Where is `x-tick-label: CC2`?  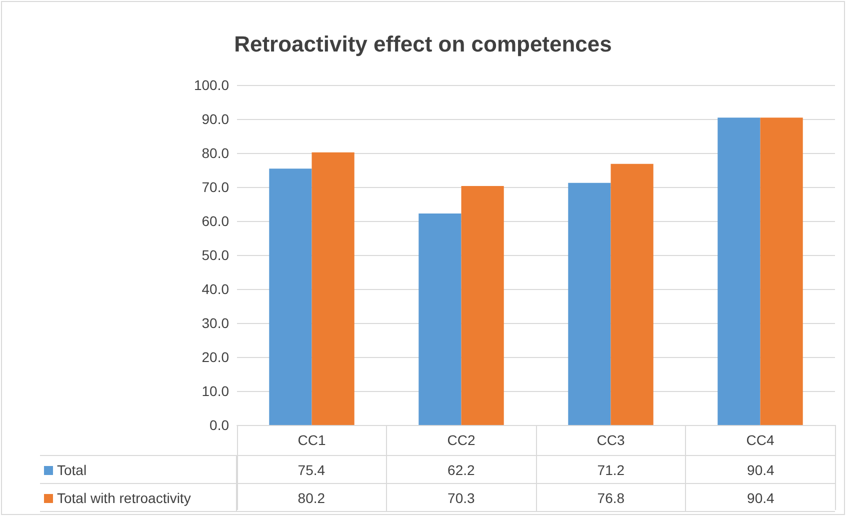 x-tick-label: CC2 is located at coordinates (461, 440).